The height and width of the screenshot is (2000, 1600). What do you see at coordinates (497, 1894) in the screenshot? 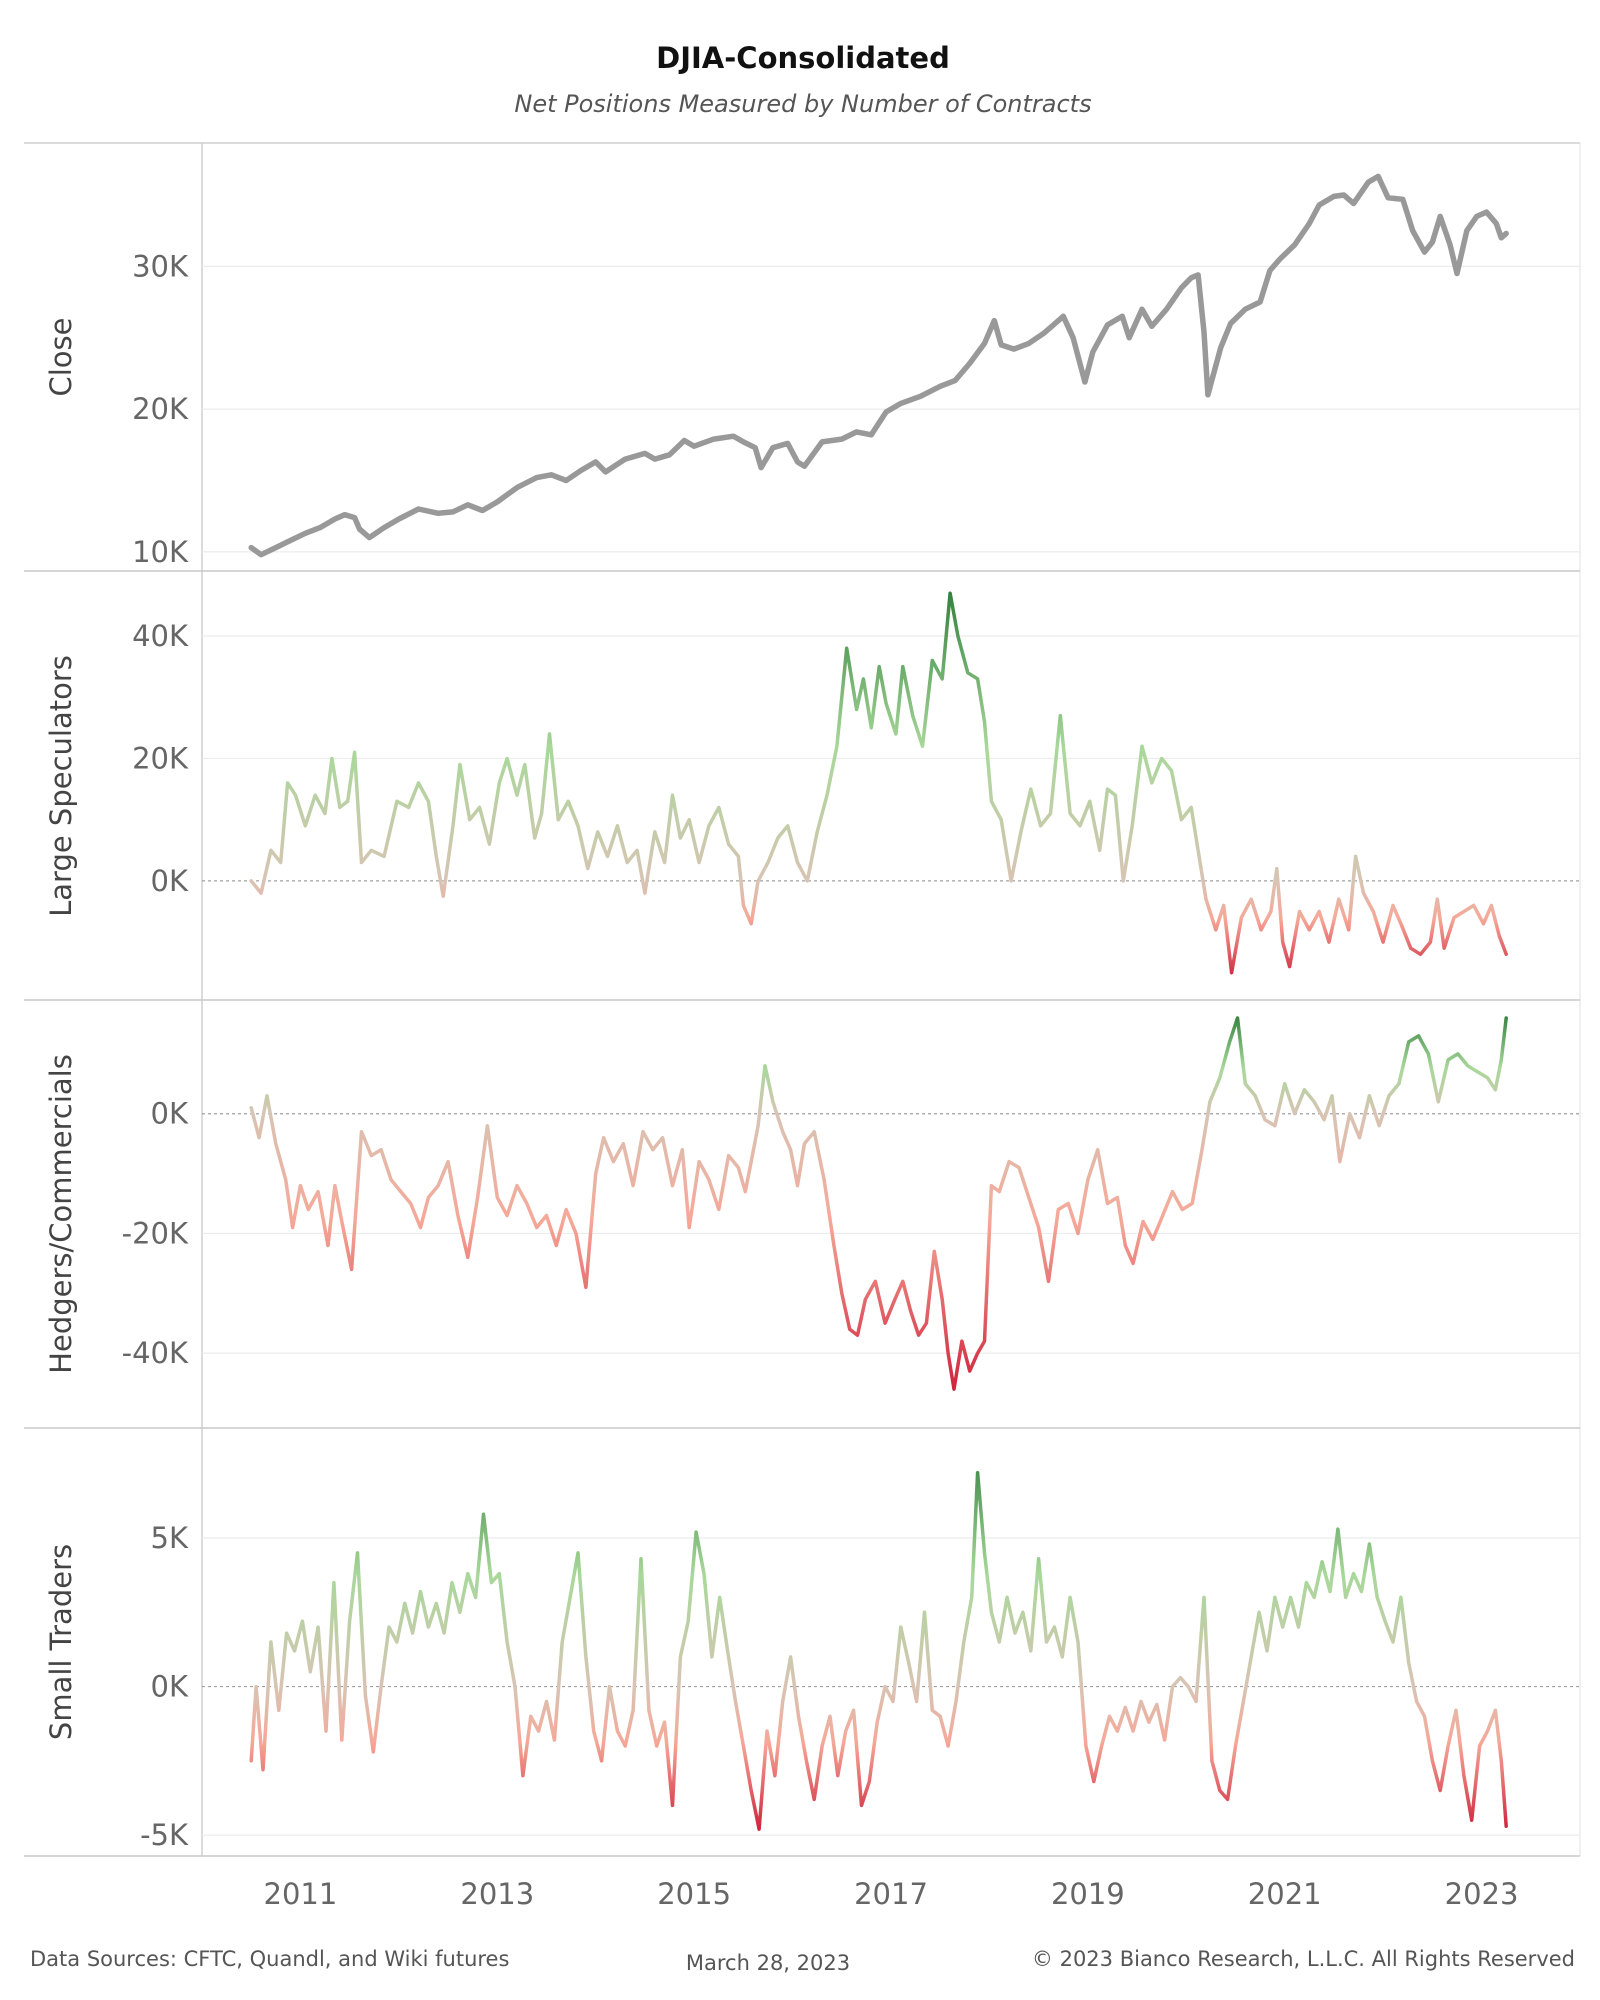
I see `x-tick-label: 2013` at bounding box center [497, 1894].